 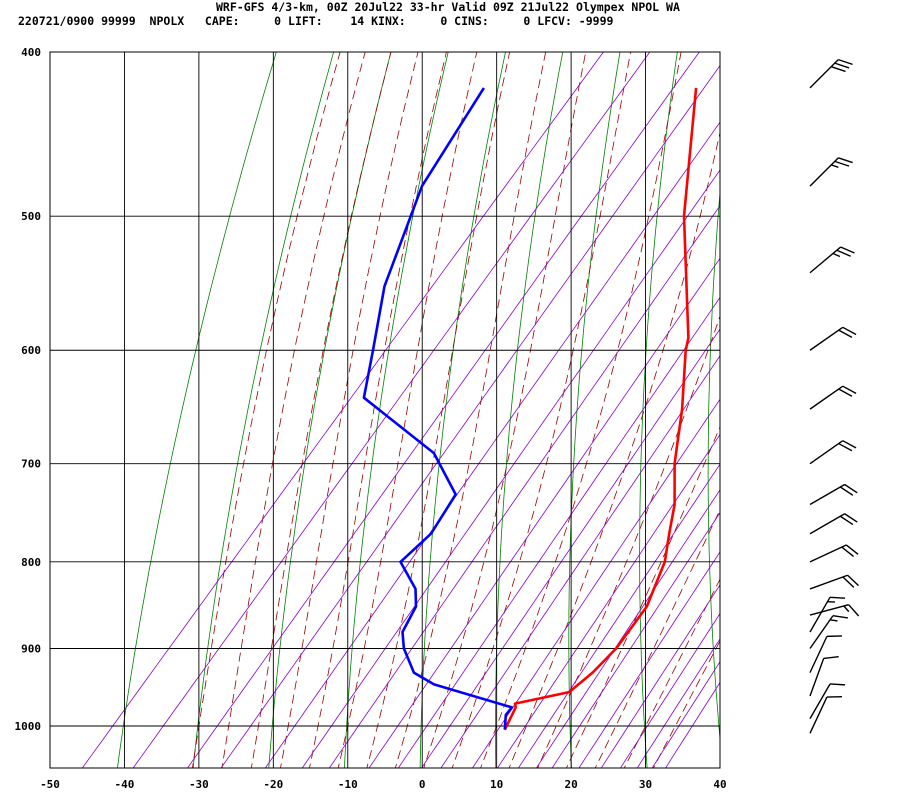 What do you see at coordinates (125, 784) in the screenshot?
I see `x-tick-label: -40` at bounding box center [125, 784].